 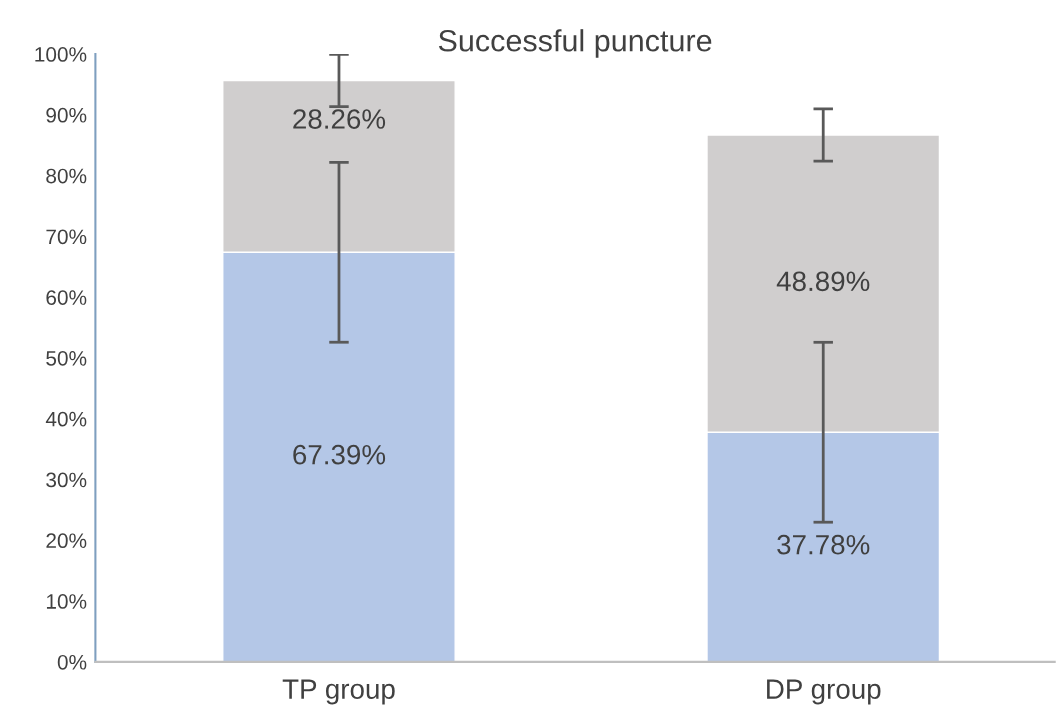 What do you see at coordinates (66, 237) in the screenshot?
I see `y-tick-label: 70%` at bounding box center [66, 237].